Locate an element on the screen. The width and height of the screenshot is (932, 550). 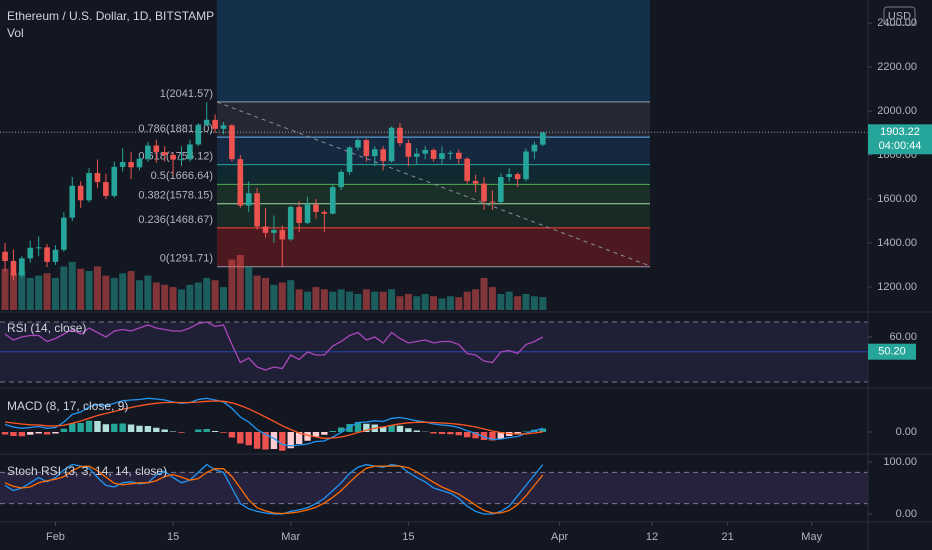
x-tick-label: 21 is located at coordinates (728, 537).